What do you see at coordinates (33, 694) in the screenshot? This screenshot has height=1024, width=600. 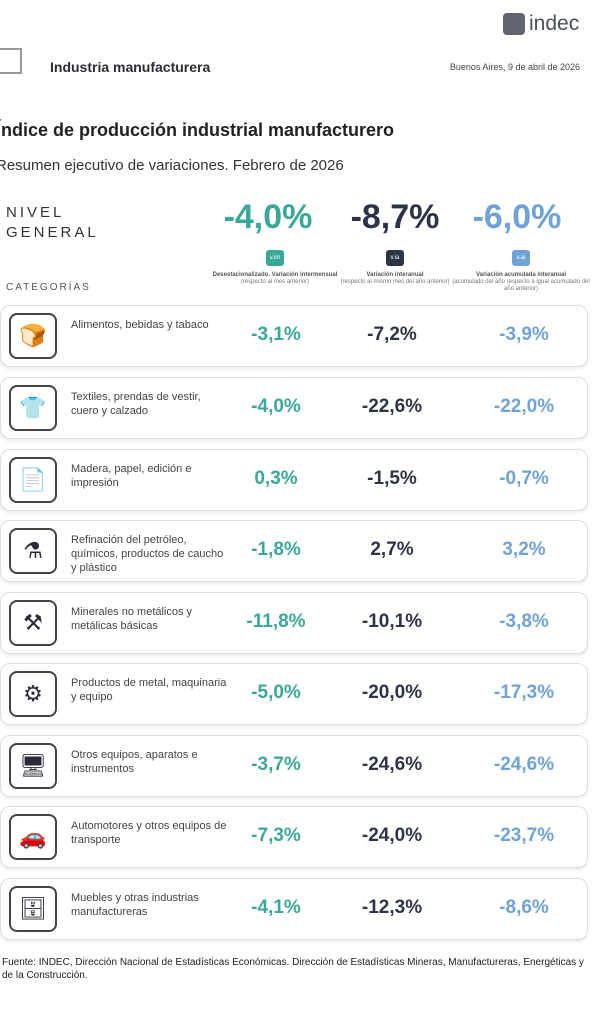 I see `machinery-icon: ⚙` at bounding box center [33, 694].